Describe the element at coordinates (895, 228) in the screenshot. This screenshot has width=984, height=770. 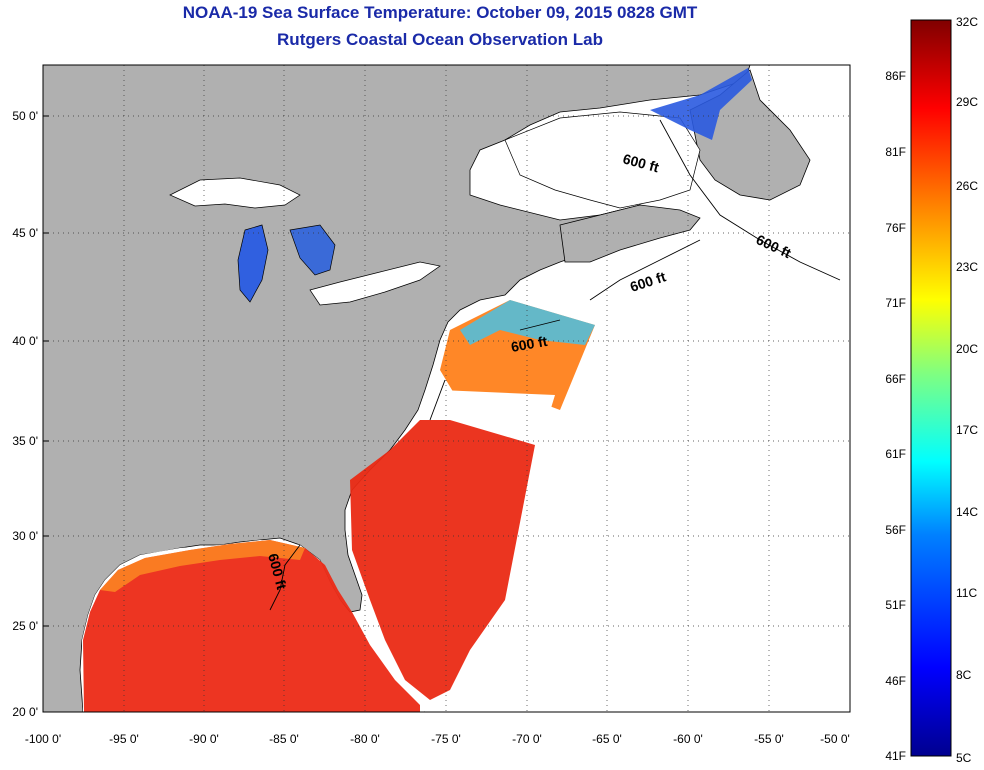
I see `colorbar-fahrenheit-label: 76F` at that location.